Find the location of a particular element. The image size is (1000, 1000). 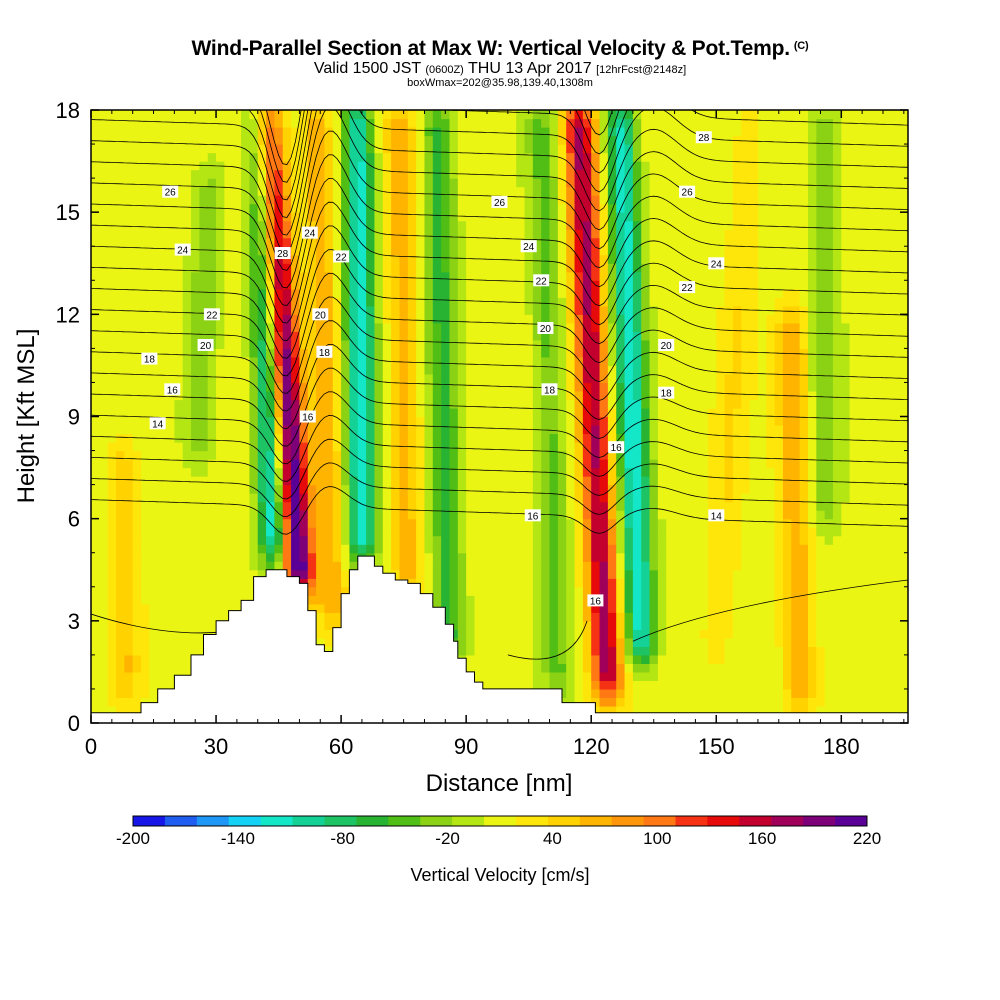

y-tick-label: 6 is located at coordinates (74, 519).